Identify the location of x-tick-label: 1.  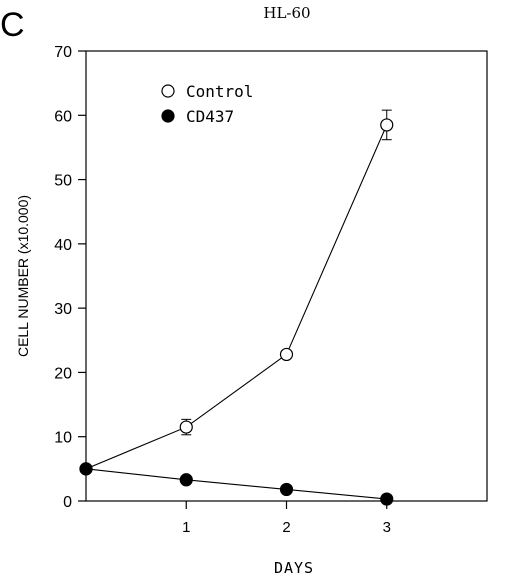
(186, 527).